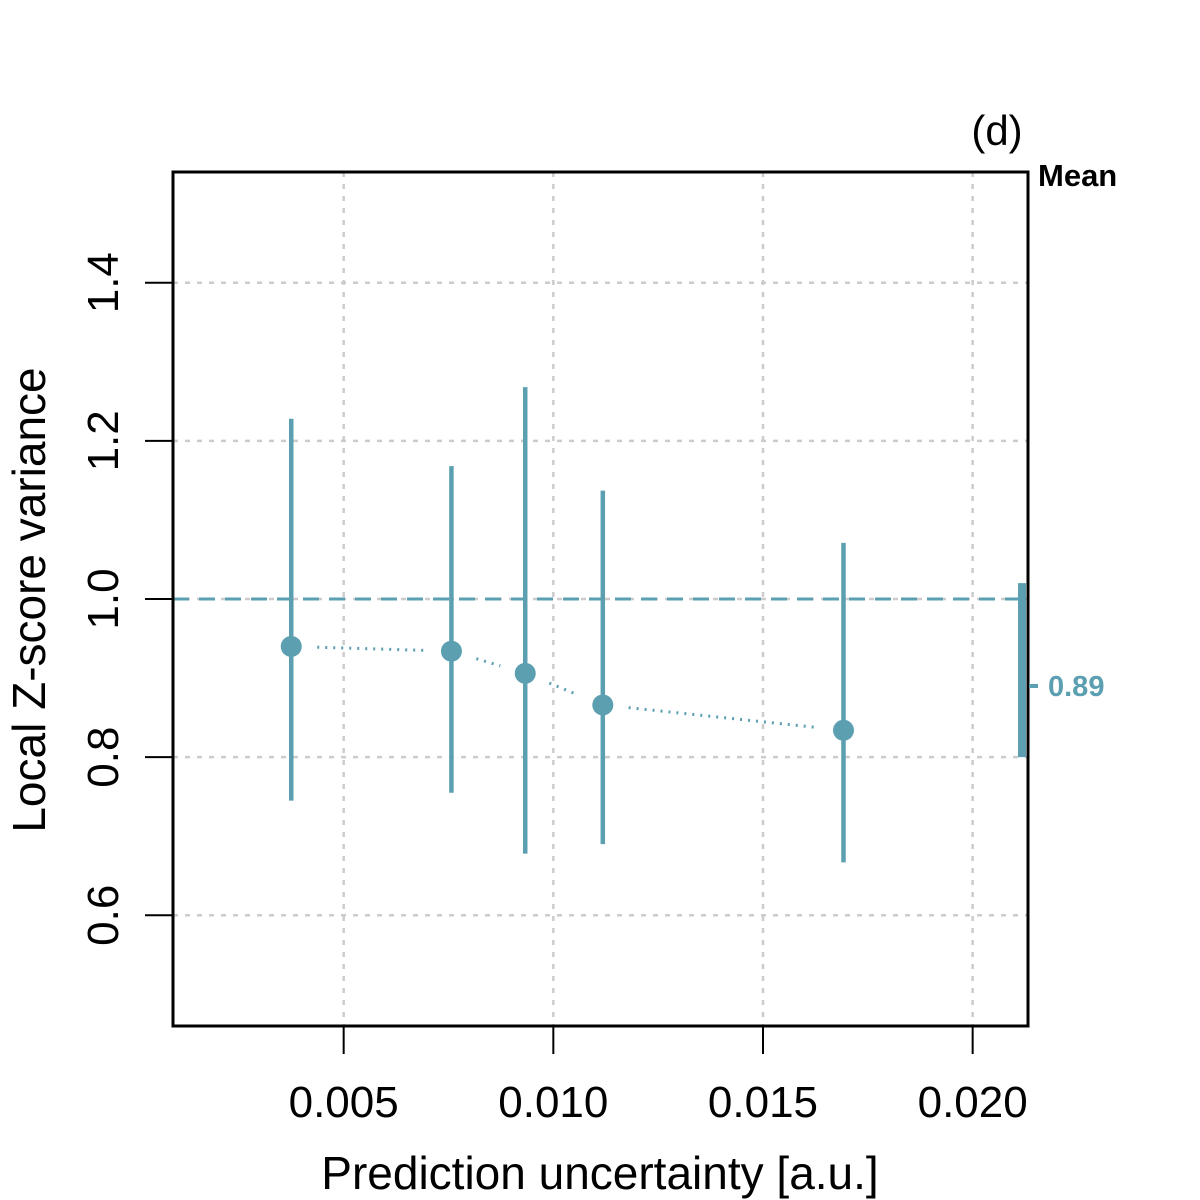 This screenshot has height=1200, width=1200. I want to click on trend-line-group, so click(567, 687).